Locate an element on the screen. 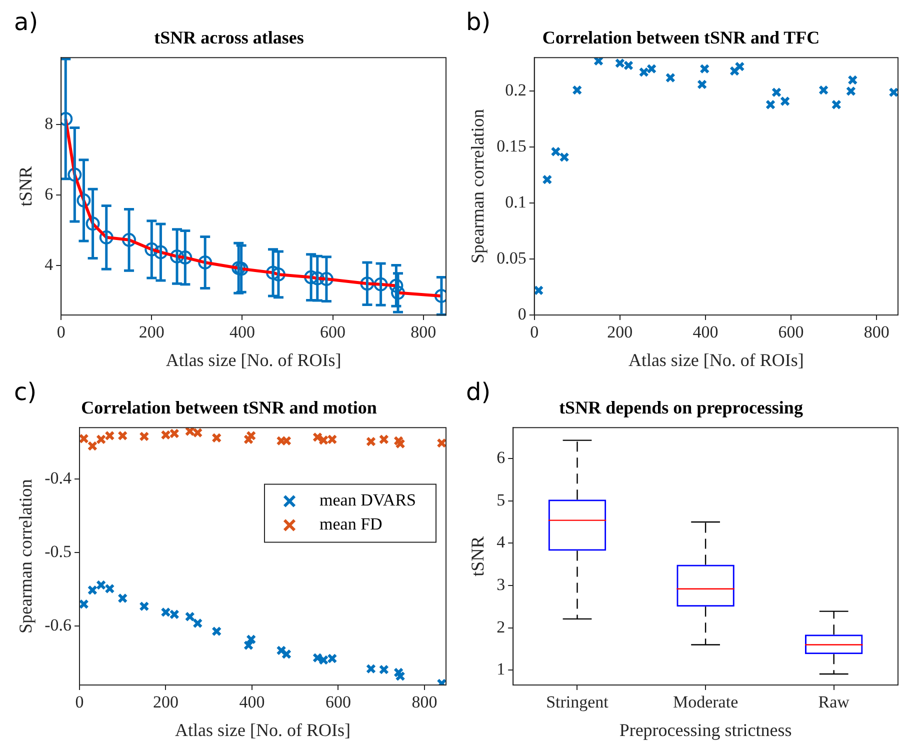 Image resolution: width=920 pixels, height=756 pixels. y-tick-label: -0.5 is located at coordinates (58, 552).